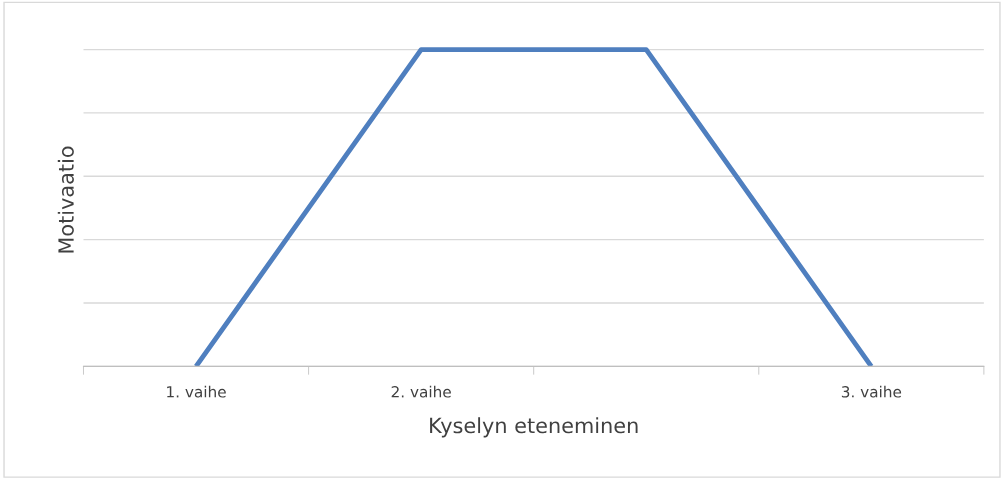  I want to click on x-tick-label: 2. vaihe, so click(421, 391).